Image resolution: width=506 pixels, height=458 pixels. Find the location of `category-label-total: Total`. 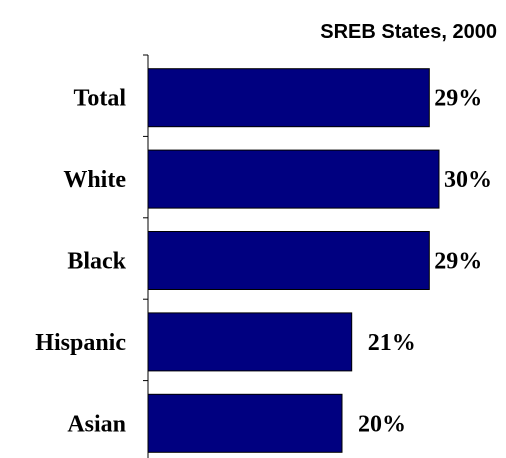

category-label-total: Total is located at coordinates (100, 99).